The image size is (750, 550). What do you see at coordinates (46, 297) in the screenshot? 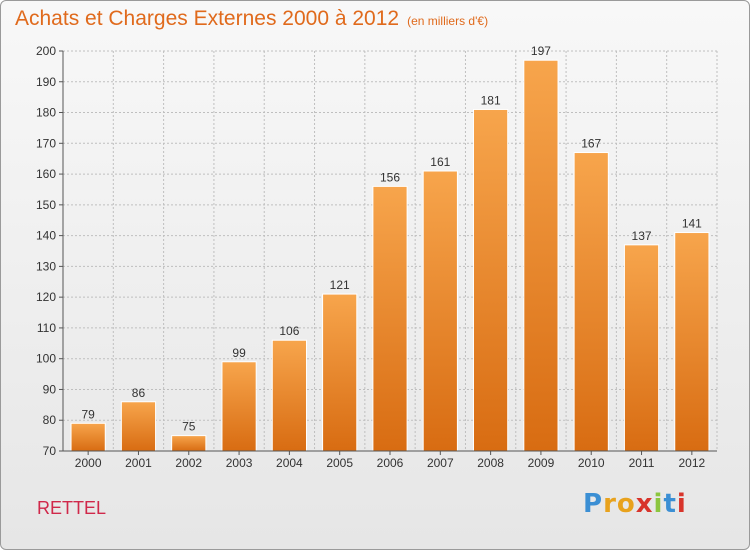
I see `y-tick-label: 120` at bounding box center [46, 297].